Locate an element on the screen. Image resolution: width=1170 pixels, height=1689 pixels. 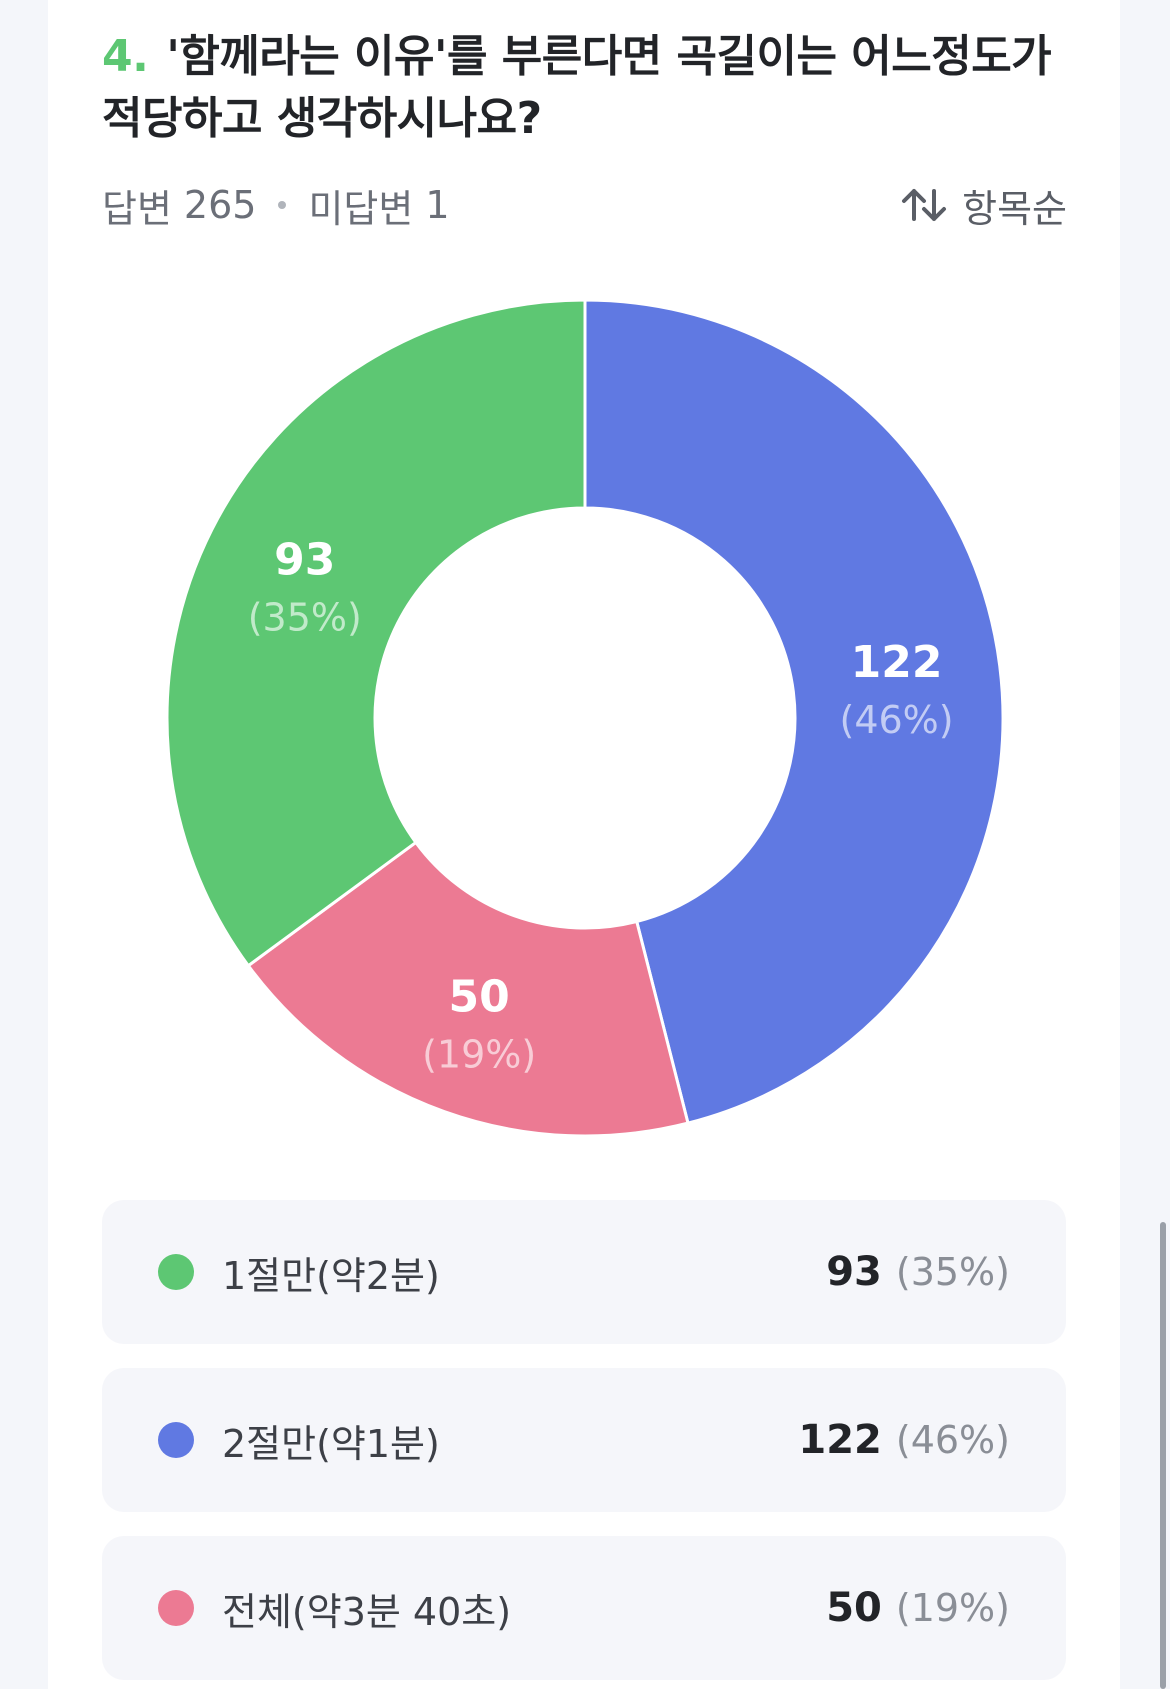
separator-dot is located at coordinates (282, 205).